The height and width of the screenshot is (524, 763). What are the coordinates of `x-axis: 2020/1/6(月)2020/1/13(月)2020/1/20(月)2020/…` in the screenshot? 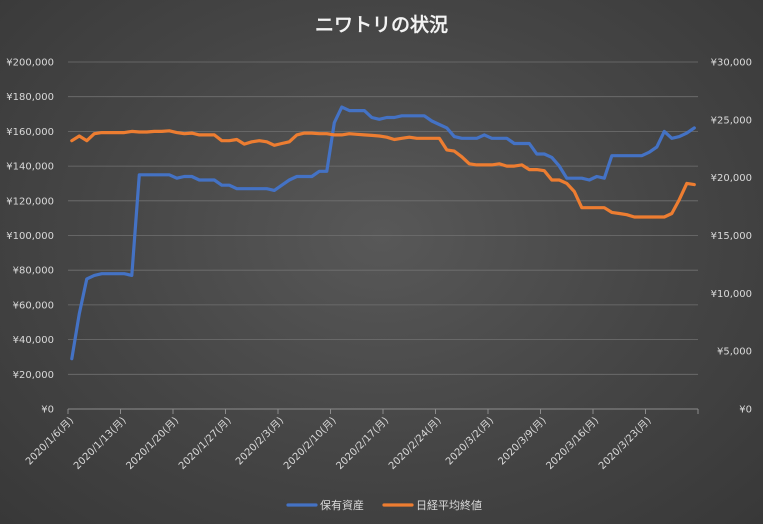 It's located at (361, 440).